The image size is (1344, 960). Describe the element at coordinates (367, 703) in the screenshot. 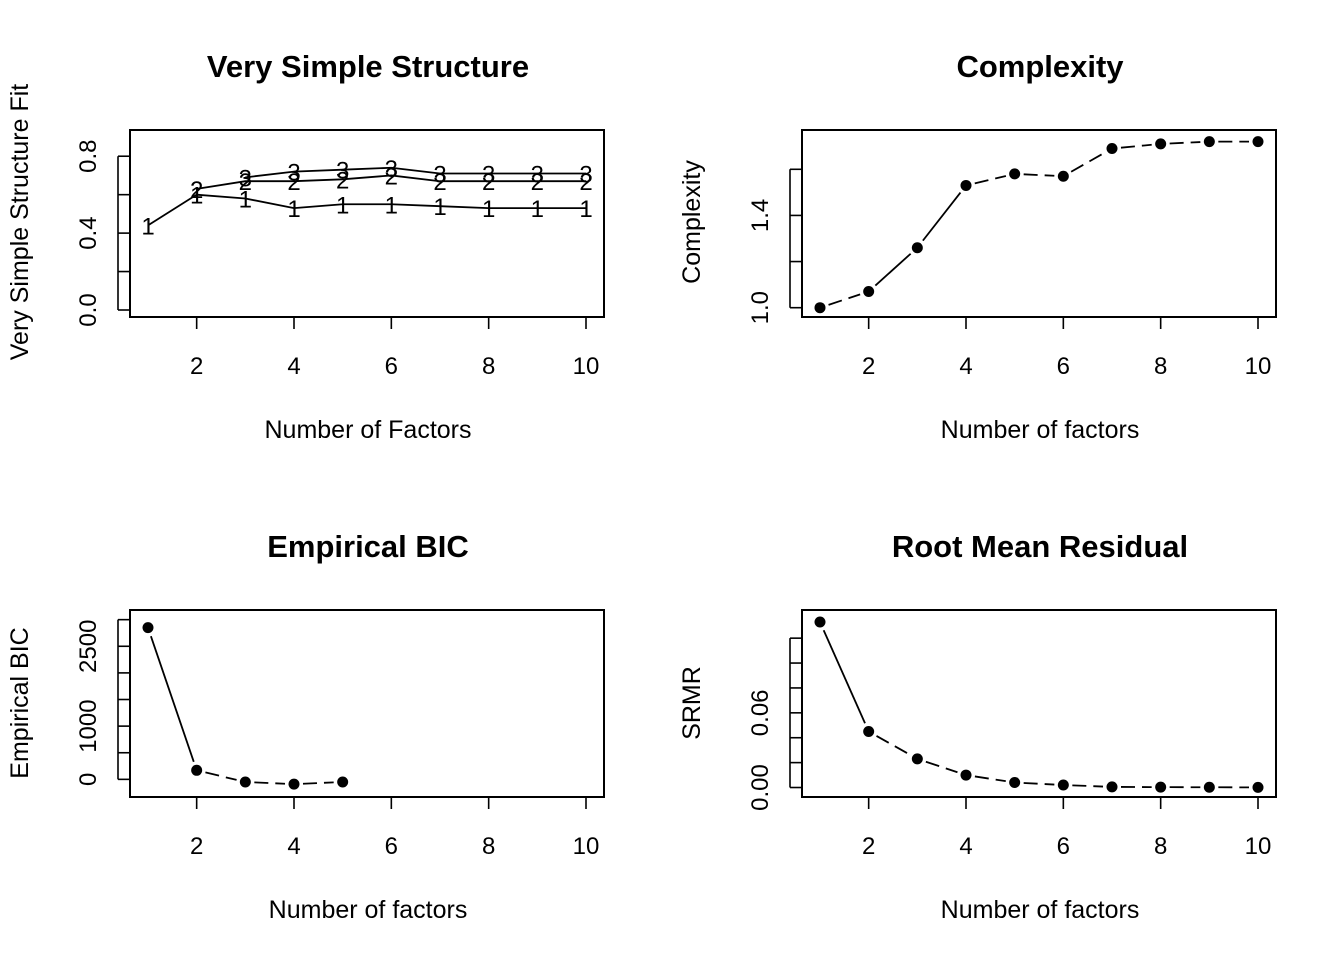

I see `panel-bic-frame` at that location.